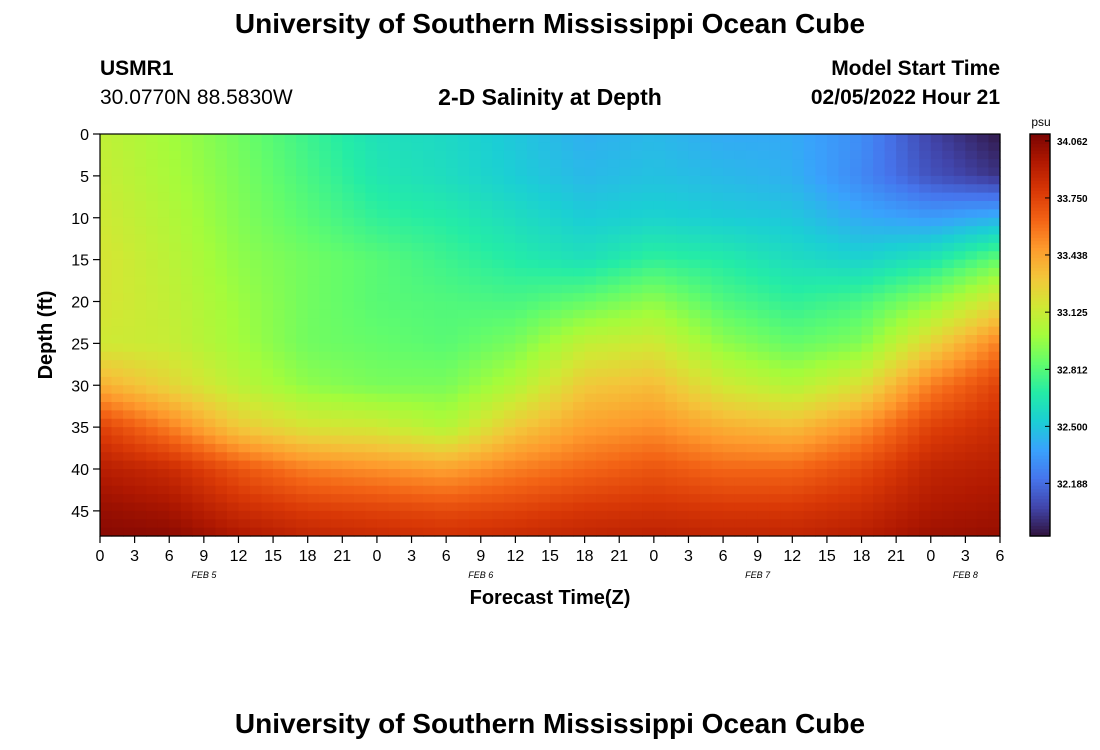 This screenshot has height=750, width=1100. What do you see at coordinates (203, 556) in the screenshot?
I see `x-tick-label: 9` at bounding box center [203, 556].